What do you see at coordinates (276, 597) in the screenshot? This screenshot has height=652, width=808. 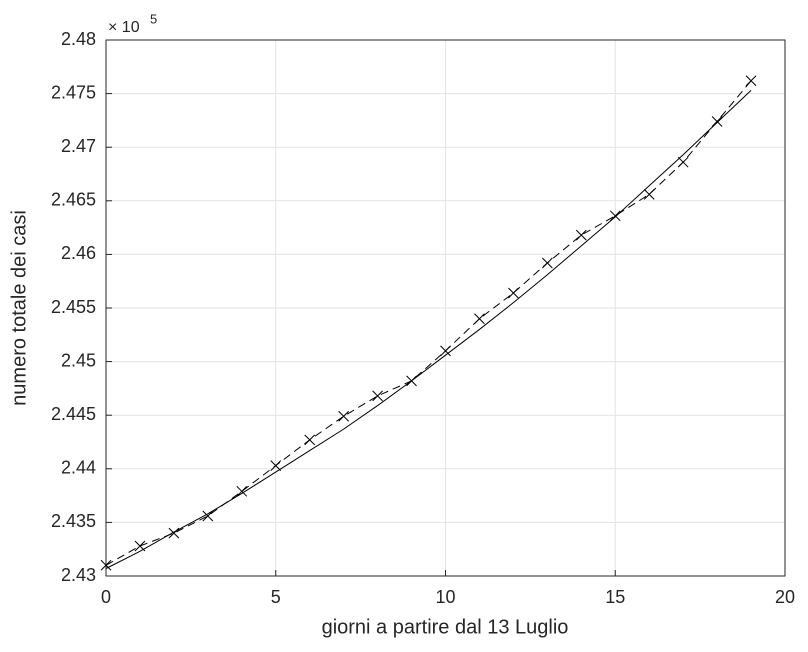 I see `x-tick-label: 5` at bounding box center [276, 597].